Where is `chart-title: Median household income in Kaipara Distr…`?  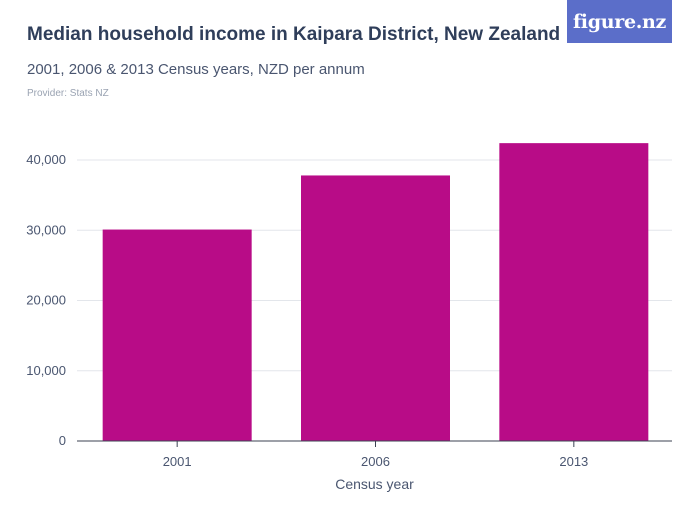 chart-title: Median household income in Kaipara Distr… is located at coordinates (294, 34).